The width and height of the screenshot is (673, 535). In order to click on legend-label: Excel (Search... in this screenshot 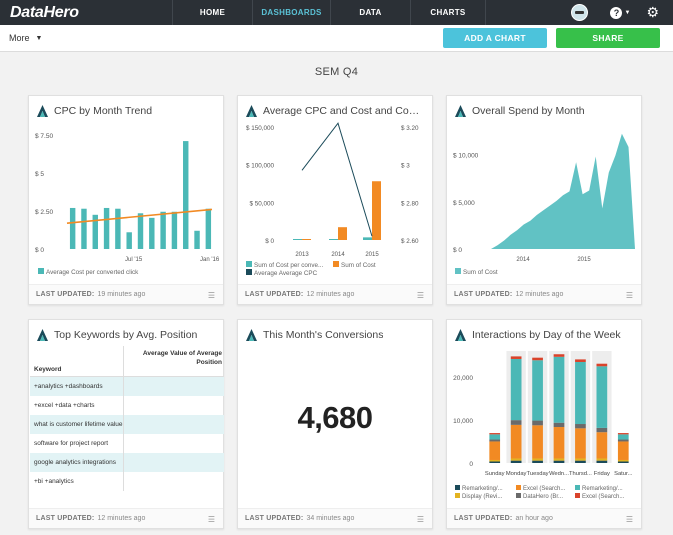, I will do `click(544, 489)`.